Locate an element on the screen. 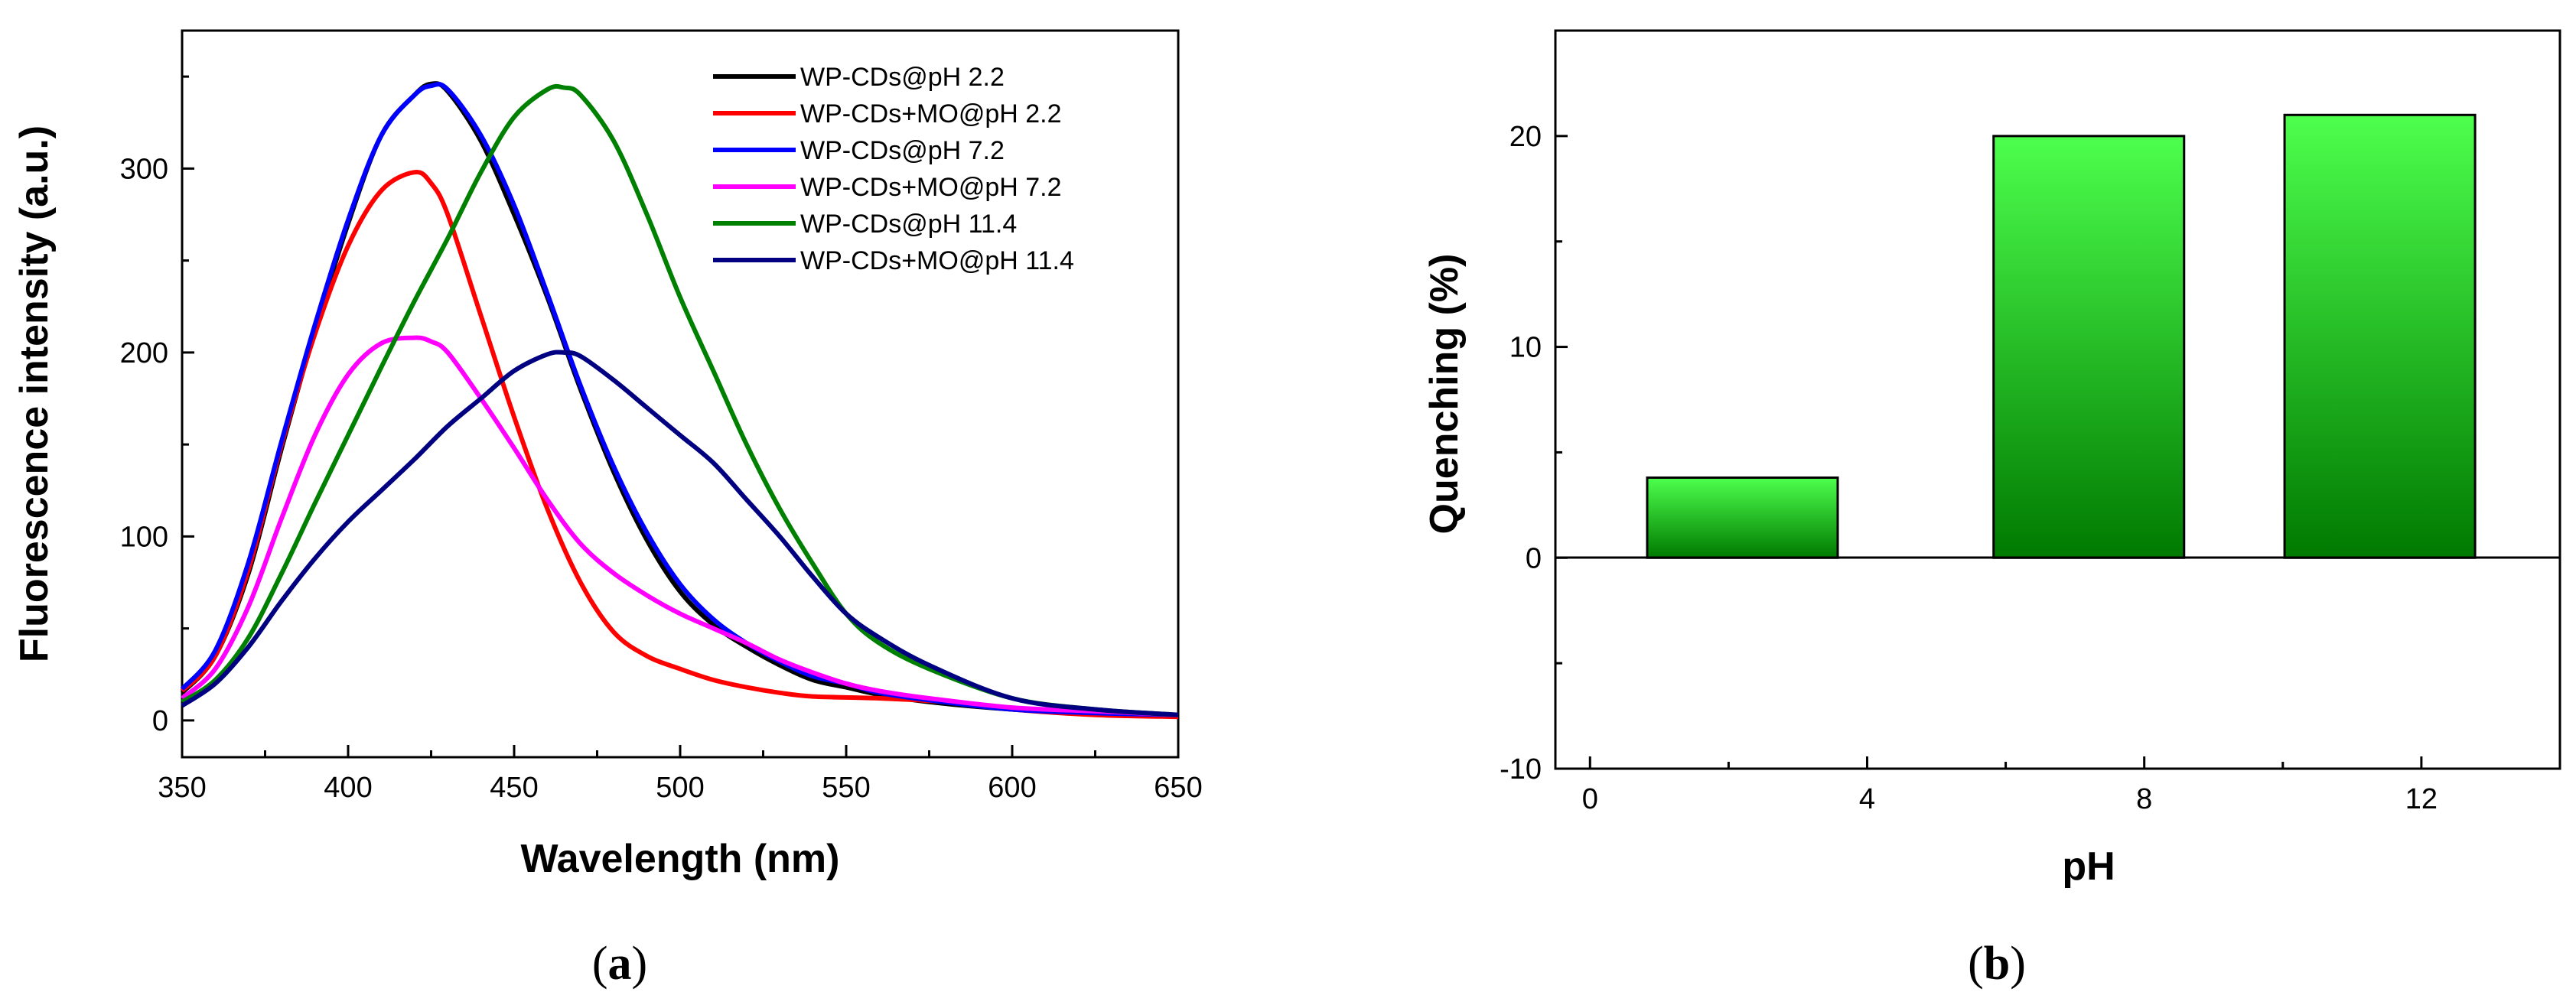 The width and height of the screenshot is (2576, 1005). x-tick-label: 600 is located at coordinates (1012, 788).